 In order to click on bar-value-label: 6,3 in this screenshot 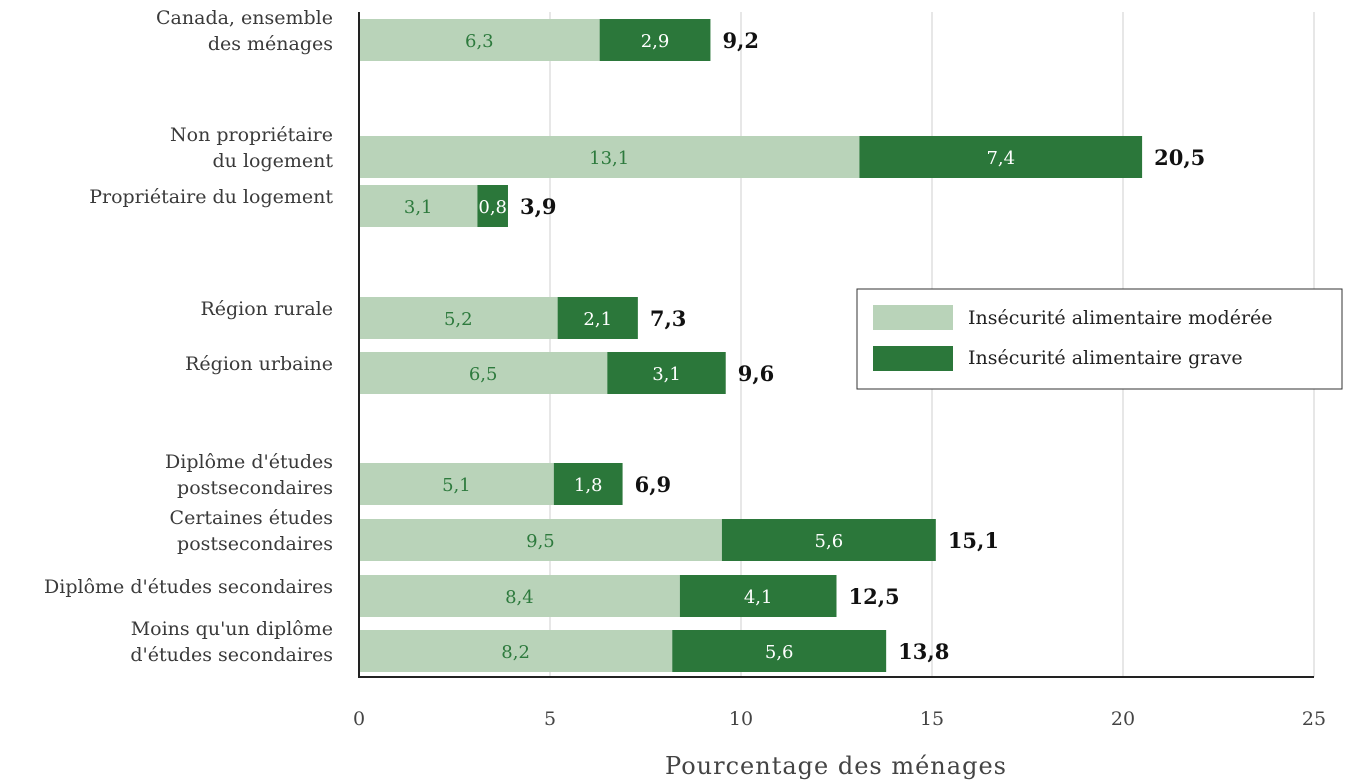, I will do `click(479, 41)`.